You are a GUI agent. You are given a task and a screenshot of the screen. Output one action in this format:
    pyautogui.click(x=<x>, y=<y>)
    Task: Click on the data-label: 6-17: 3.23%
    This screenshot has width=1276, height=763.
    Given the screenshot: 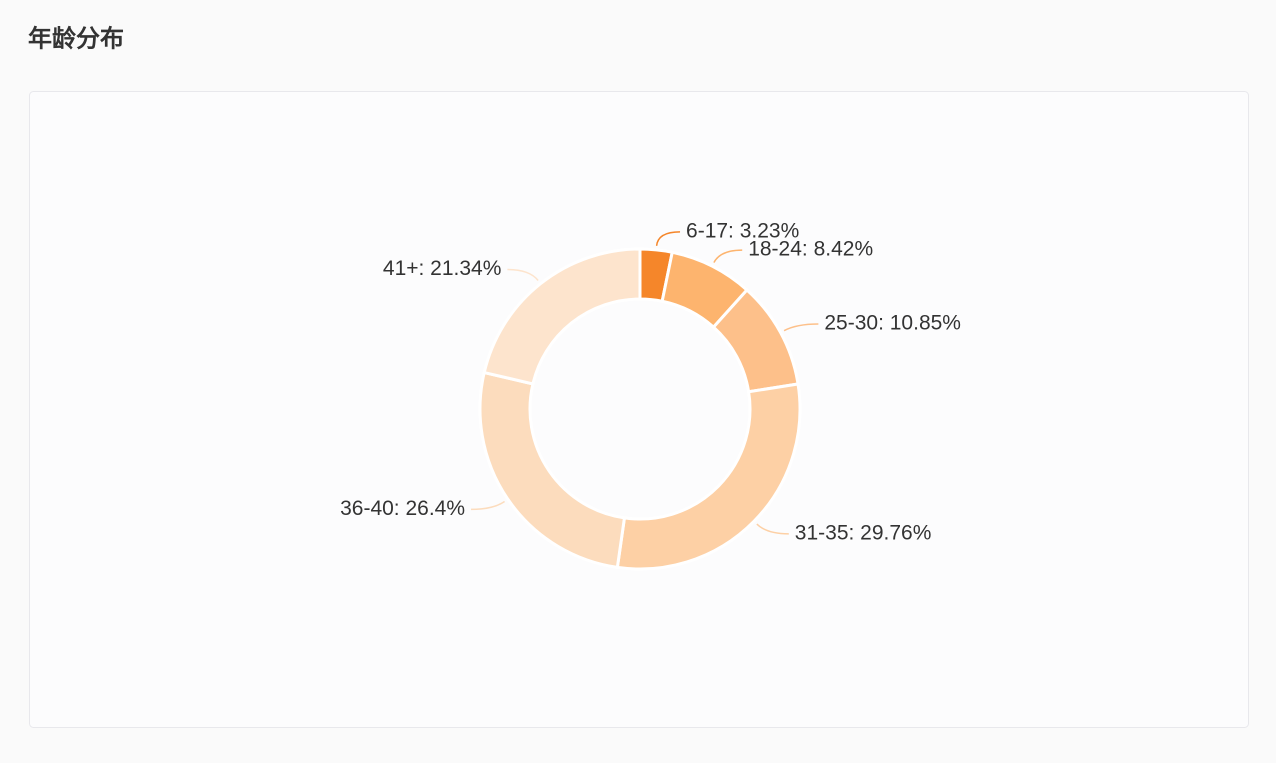 What is the action you would take?
    pyautogui.click(x=742, y=230)
    